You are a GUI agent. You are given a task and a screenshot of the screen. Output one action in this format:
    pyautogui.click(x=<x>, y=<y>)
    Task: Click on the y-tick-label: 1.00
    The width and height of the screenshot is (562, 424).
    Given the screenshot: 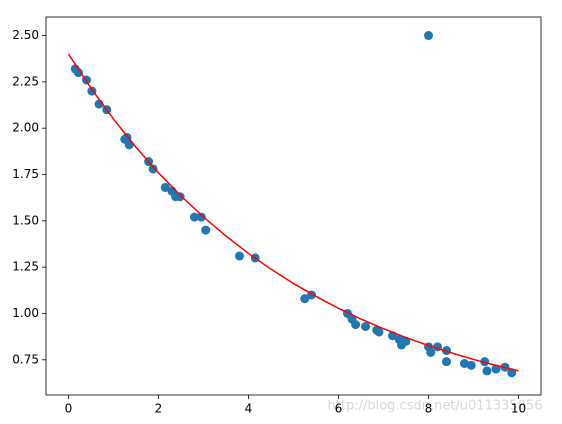 What is the action you would take?
    pyautogui.click(x=25, y=313)
    